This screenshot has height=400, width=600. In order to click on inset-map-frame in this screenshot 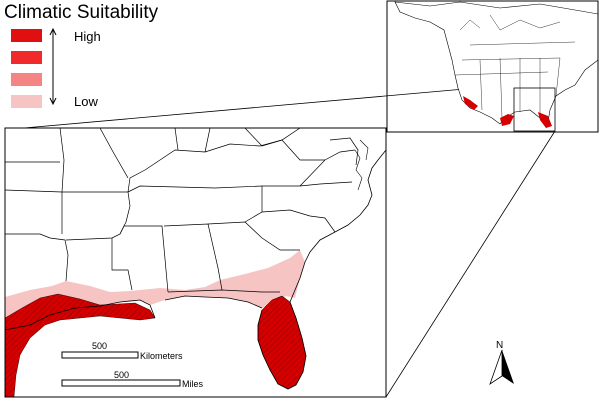, I will do `click(492, 66)`.